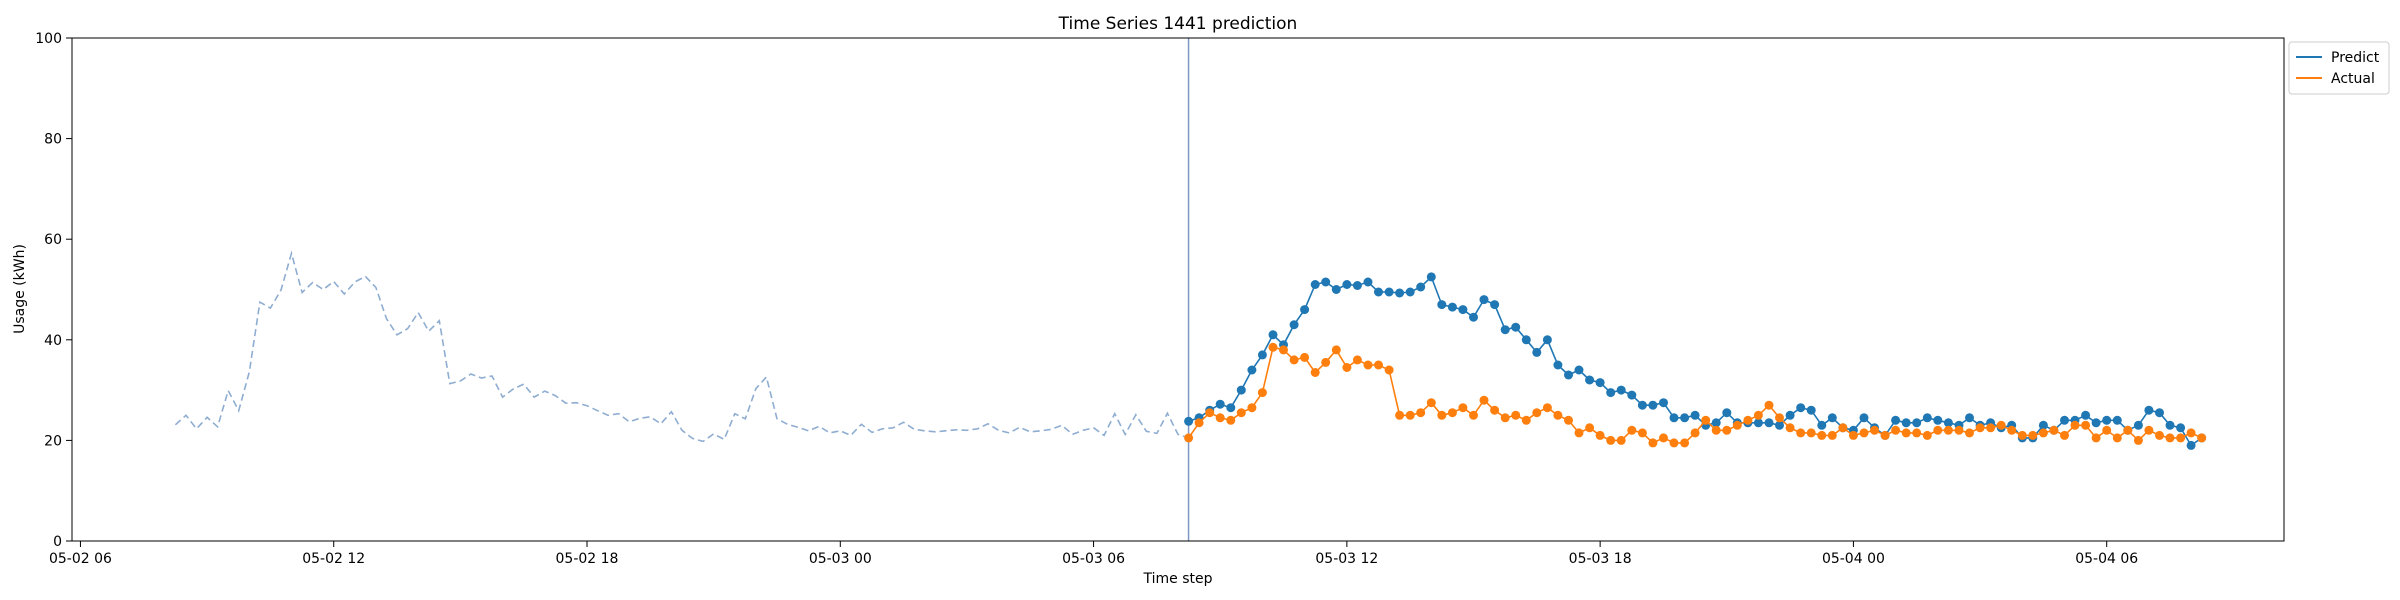 This screenshot has width=2400, height=600. I want to click on y-tick-label: 80, so click(53, 140).